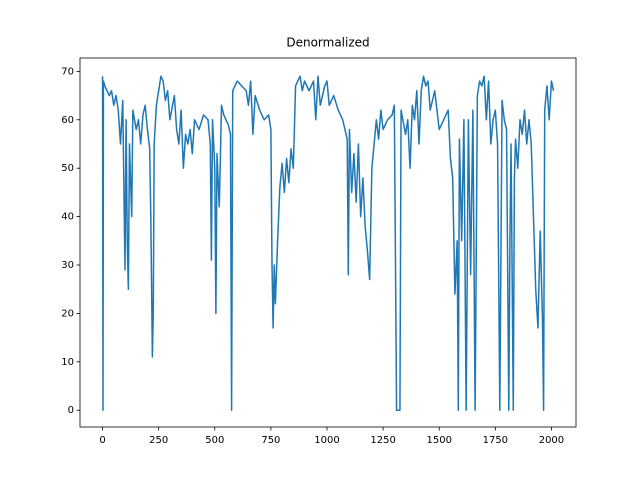 This screenshot has height=480, width=640. I want to click on y-tick-label: 30, so click(67, 265).